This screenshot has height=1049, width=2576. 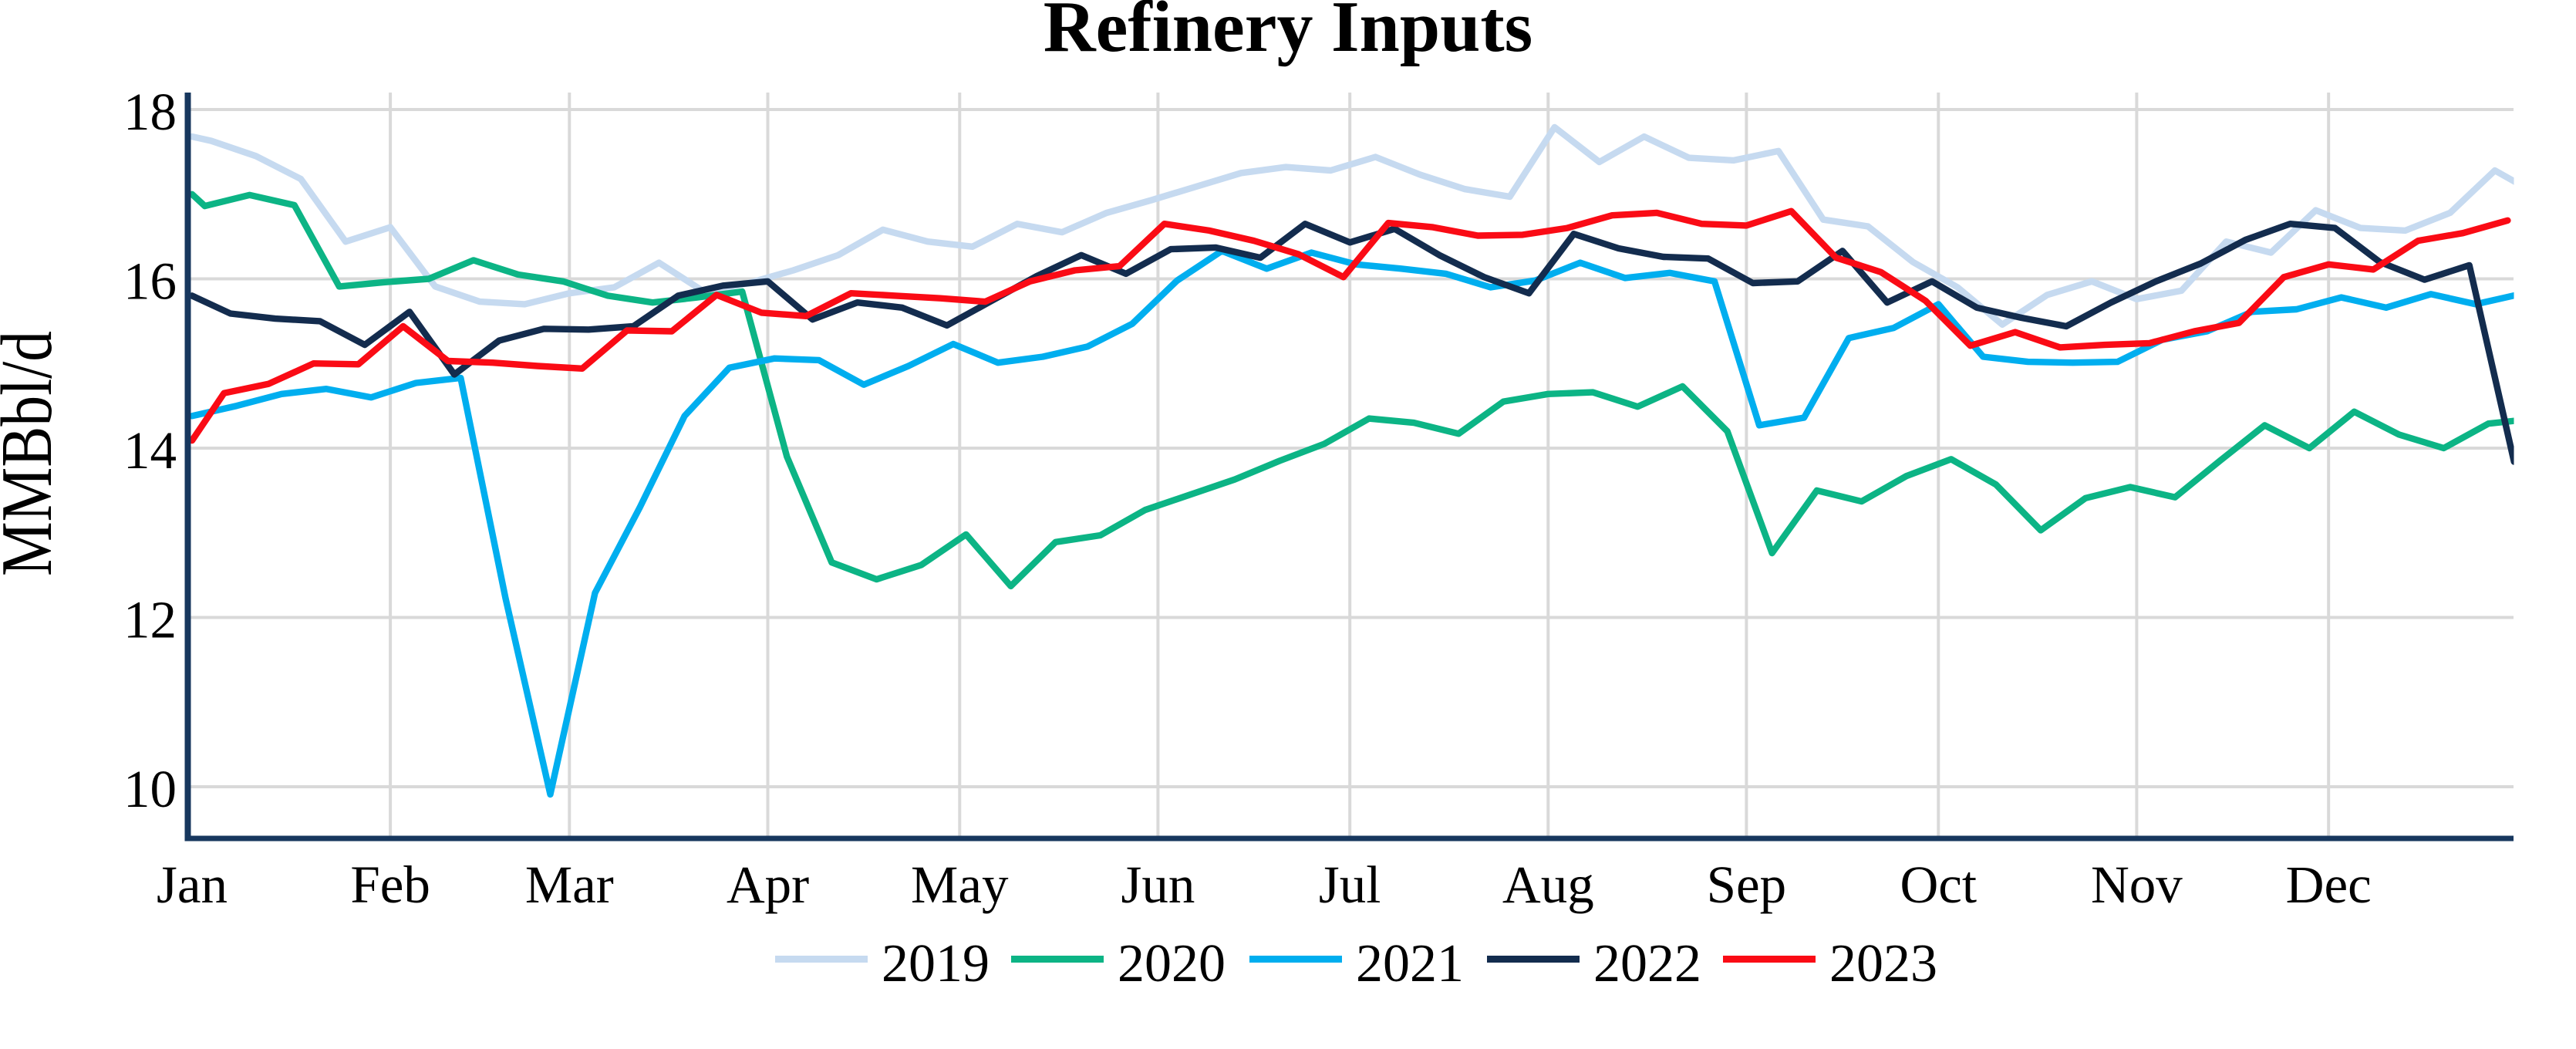 What do you see at coordinates (150, 789) in the screenshot?
I see `svg-text: 10` at bounding box center [150, 789].